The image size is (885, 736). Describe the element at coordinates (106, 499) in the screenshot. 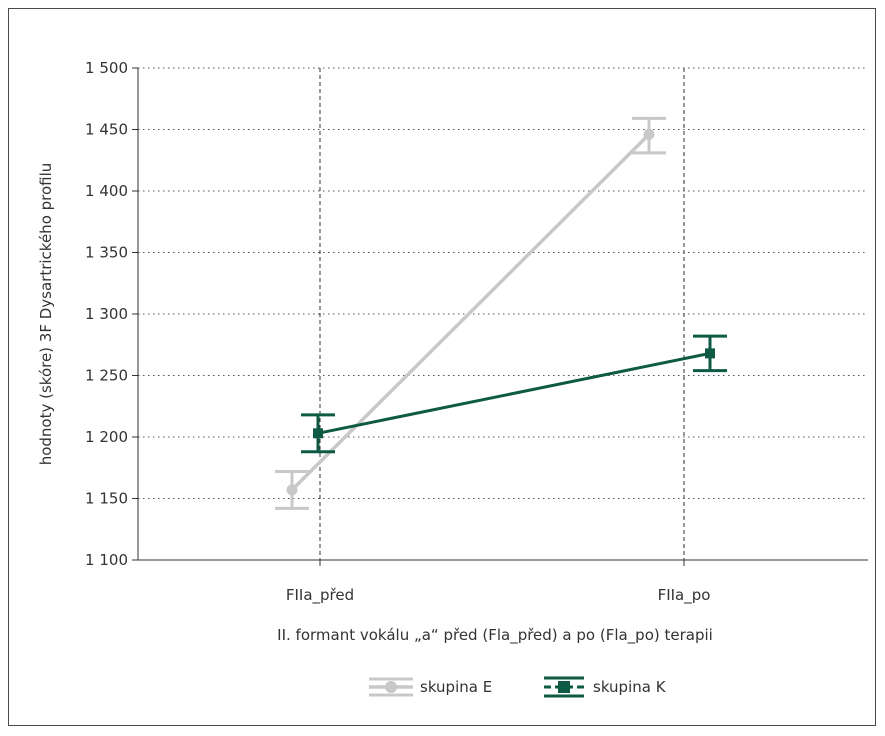

I see `y-tick-label: 1 150` at that location.